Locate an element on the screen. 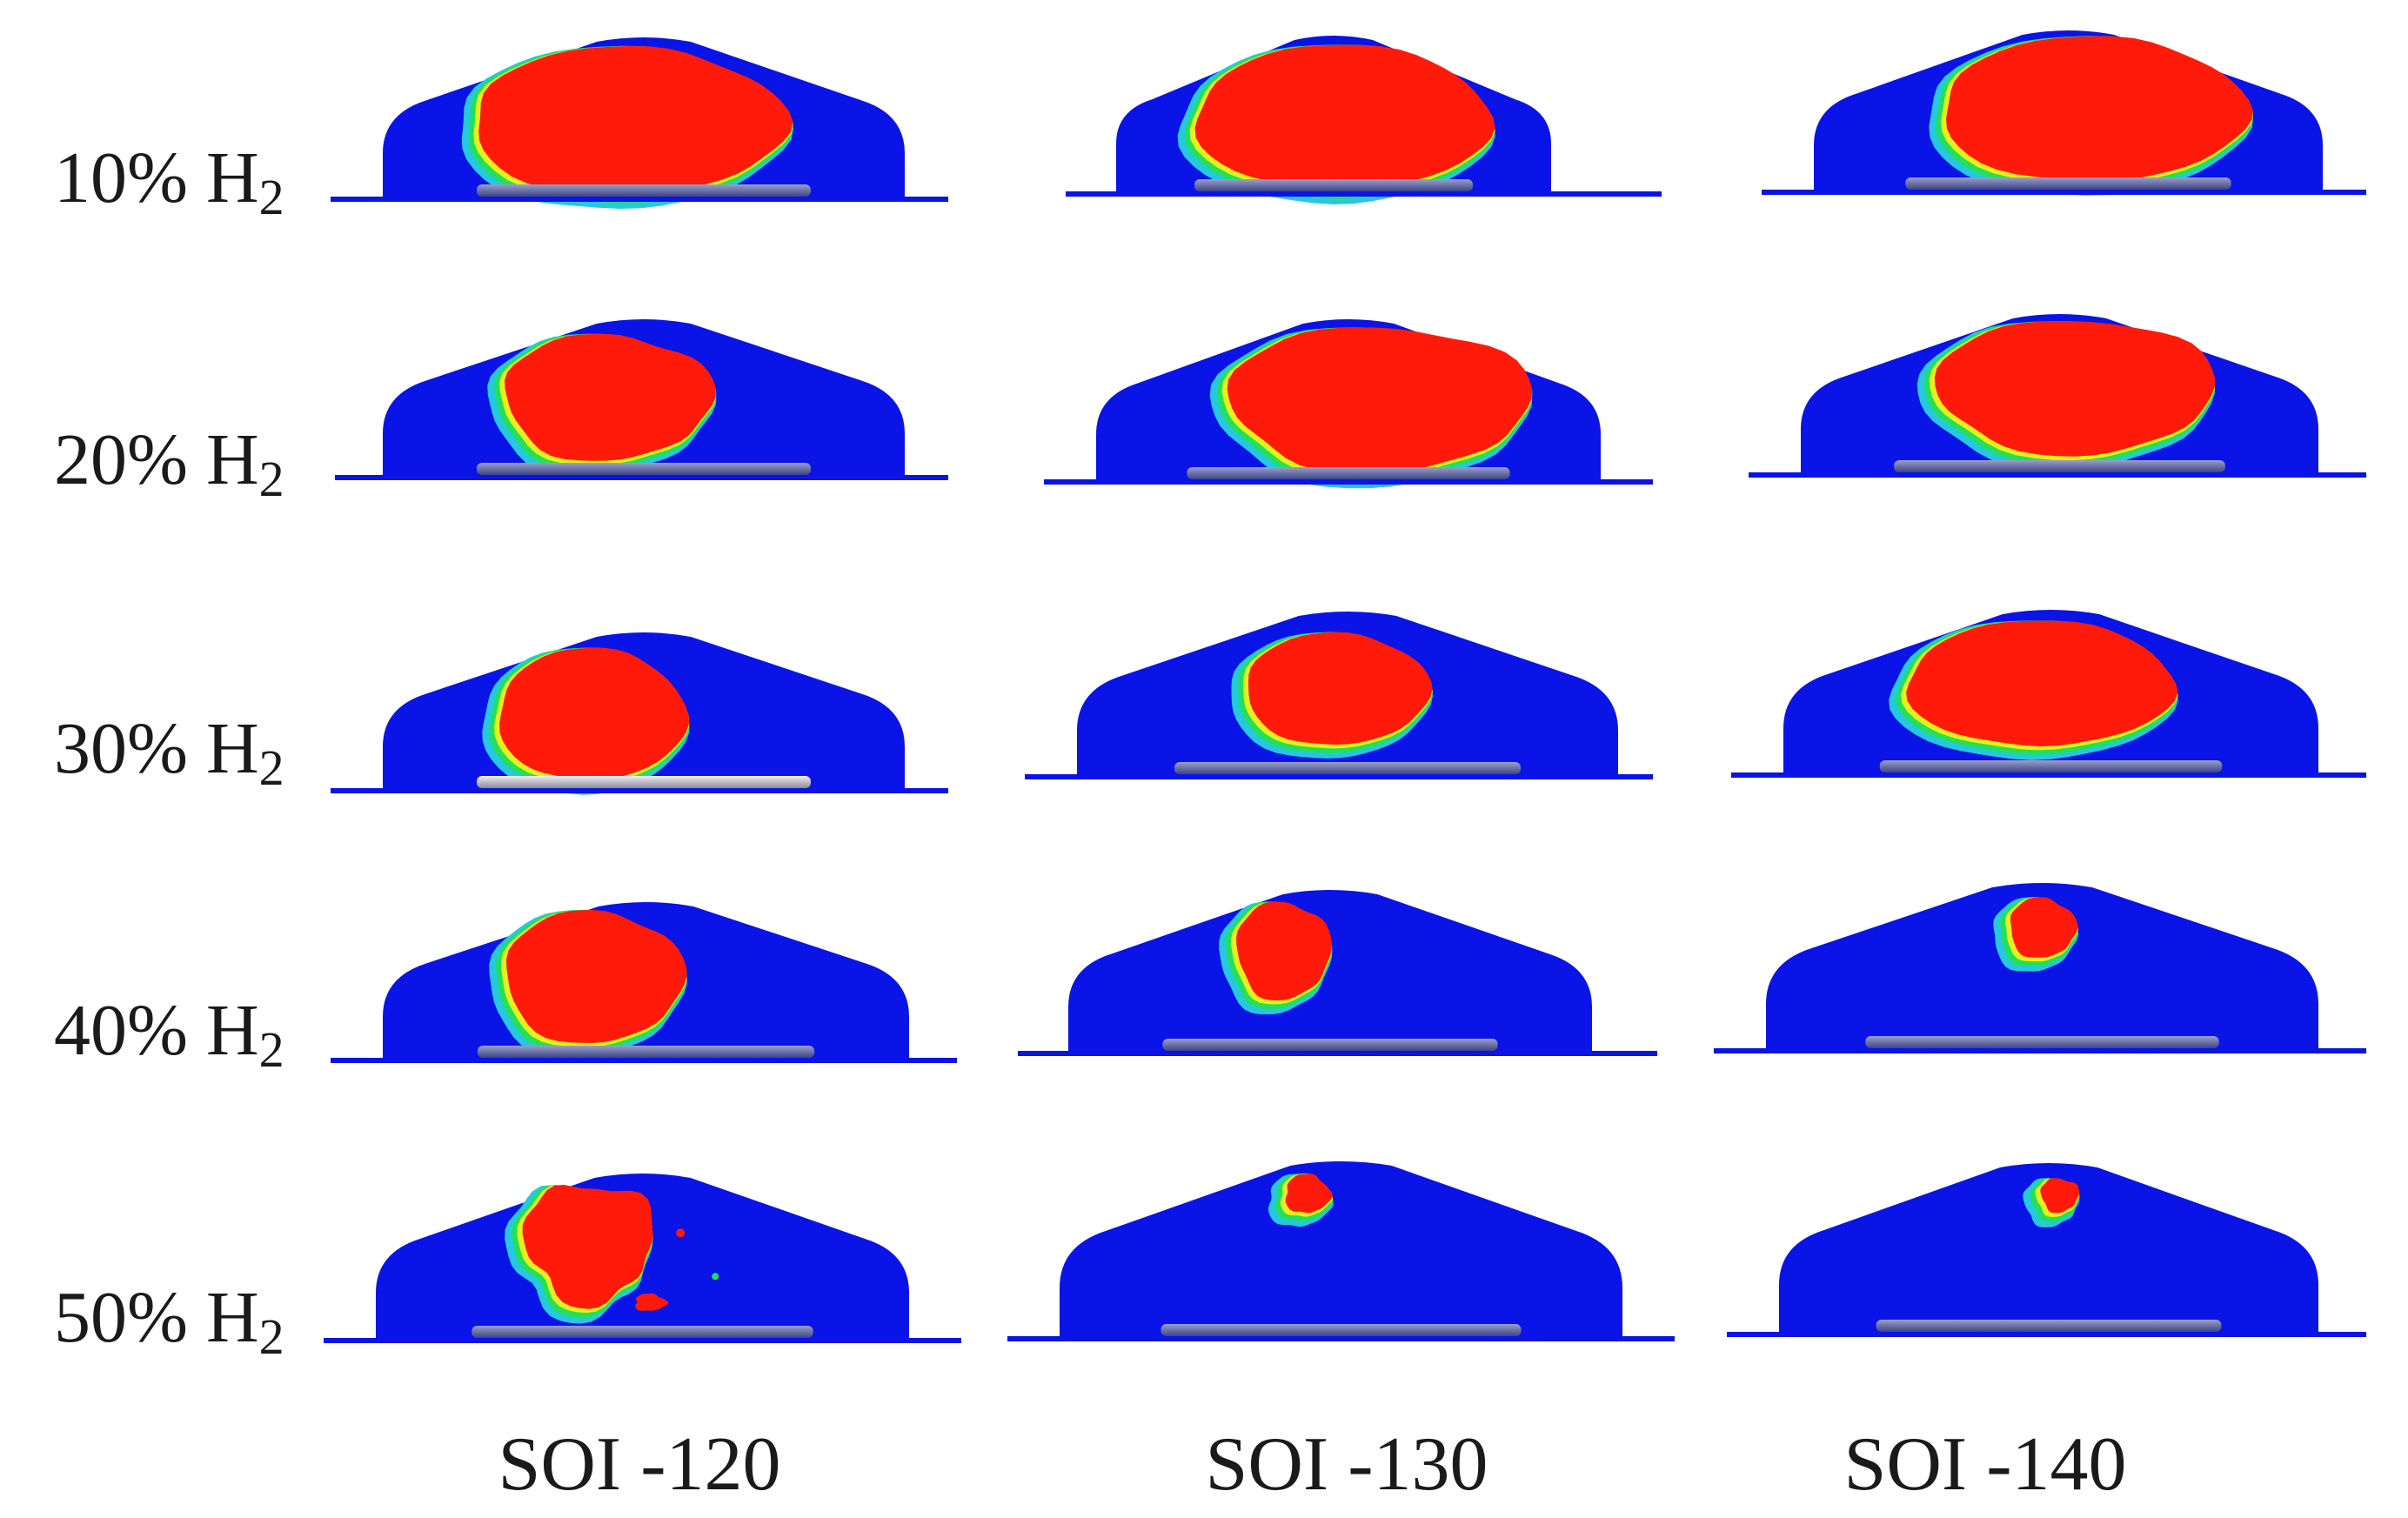 This screenshot has width=2408, height=1518. panel-soi-120-h2-40-piston-insert is located at coordinates (646, 1052).